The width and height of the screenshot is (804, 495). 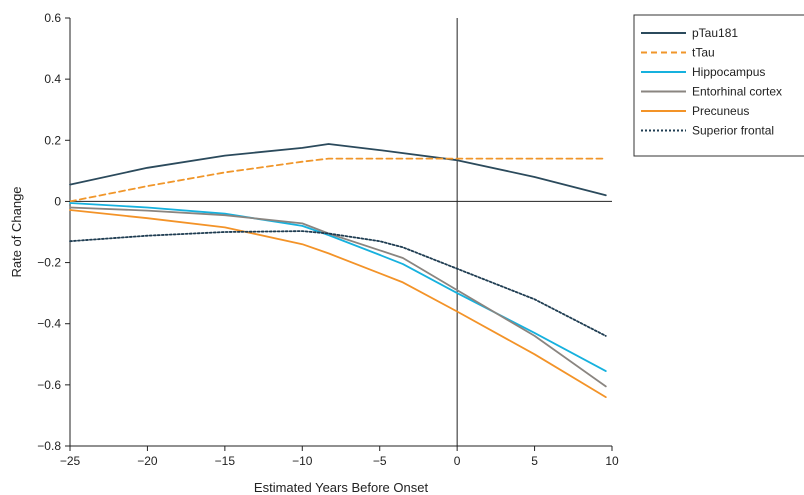 I want to click on y-axis-ticks: 0.6 0.4 0.2 0 −0.2 −0.4 −0.6 −0.8, so click(x=53, y=232).